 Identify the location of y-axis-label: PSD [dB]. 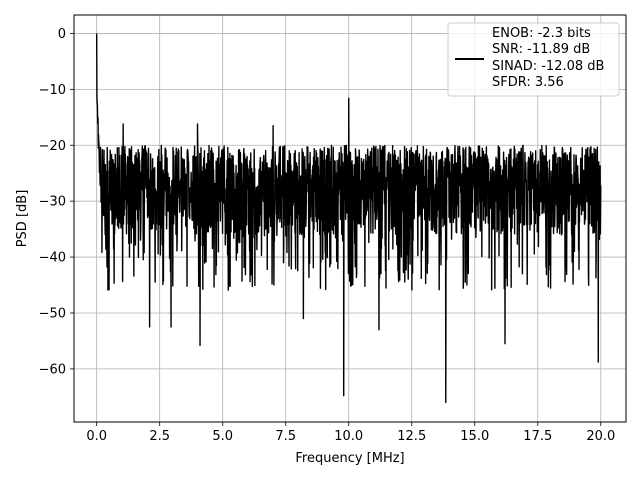
(22, 219).